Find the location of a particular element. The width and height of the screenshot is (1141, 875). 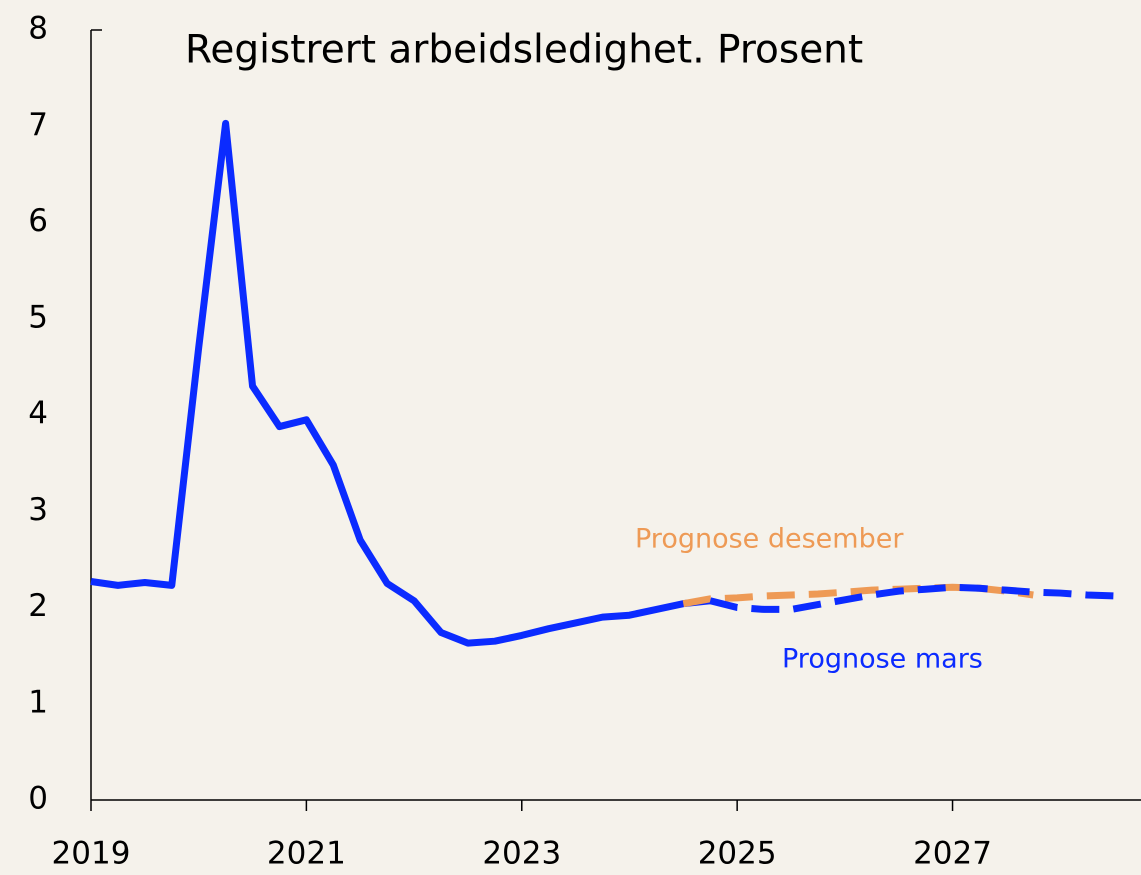

y-tick-label: 3 is located at coordinates (38, 510).